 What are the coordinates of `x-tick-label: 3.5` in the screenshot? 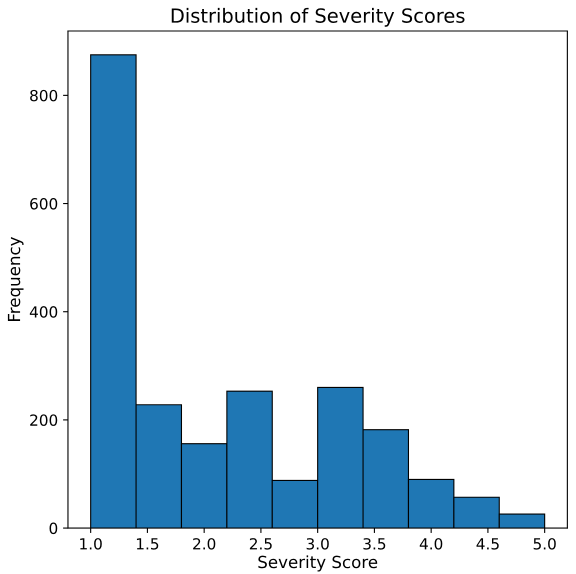 It's located at (374, 544).